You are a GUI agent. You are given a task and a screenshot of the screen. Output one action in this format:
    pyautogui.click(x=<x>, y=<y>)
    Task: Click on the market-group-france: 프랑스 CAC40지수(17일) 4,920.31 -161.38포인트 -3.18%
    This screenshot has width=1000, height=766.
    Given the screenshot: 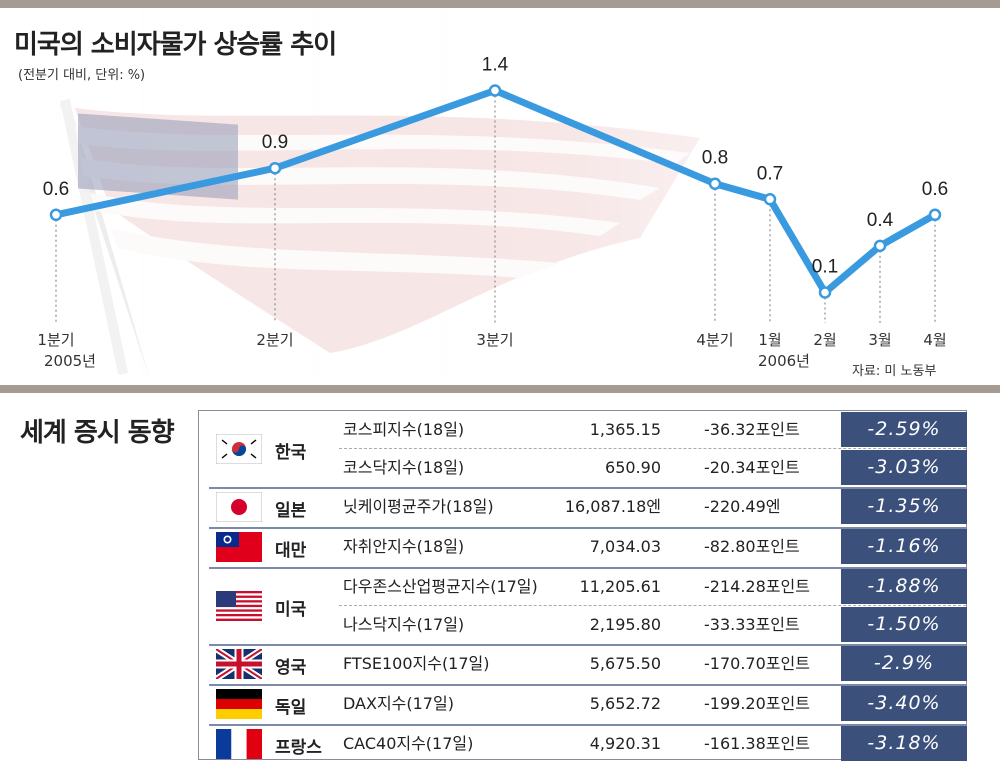 What is the action you would take?
    pyautogui.click(x=583, y=743)
    